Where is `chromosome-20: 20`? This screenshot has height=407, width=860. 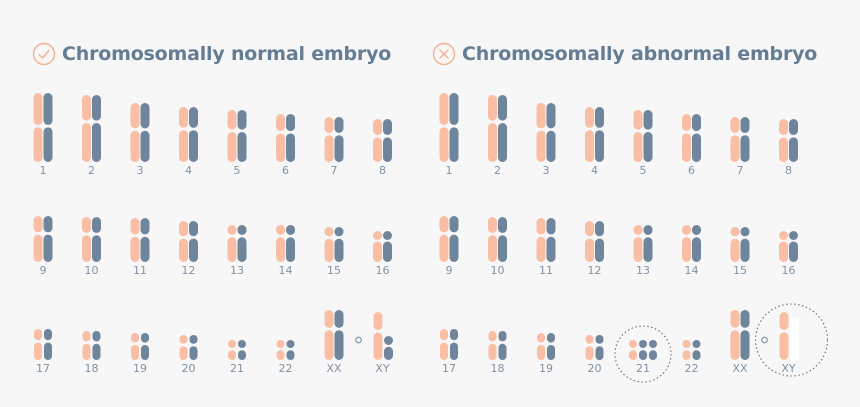 chromosome-20: 20 is located at coordinates (594, 355).